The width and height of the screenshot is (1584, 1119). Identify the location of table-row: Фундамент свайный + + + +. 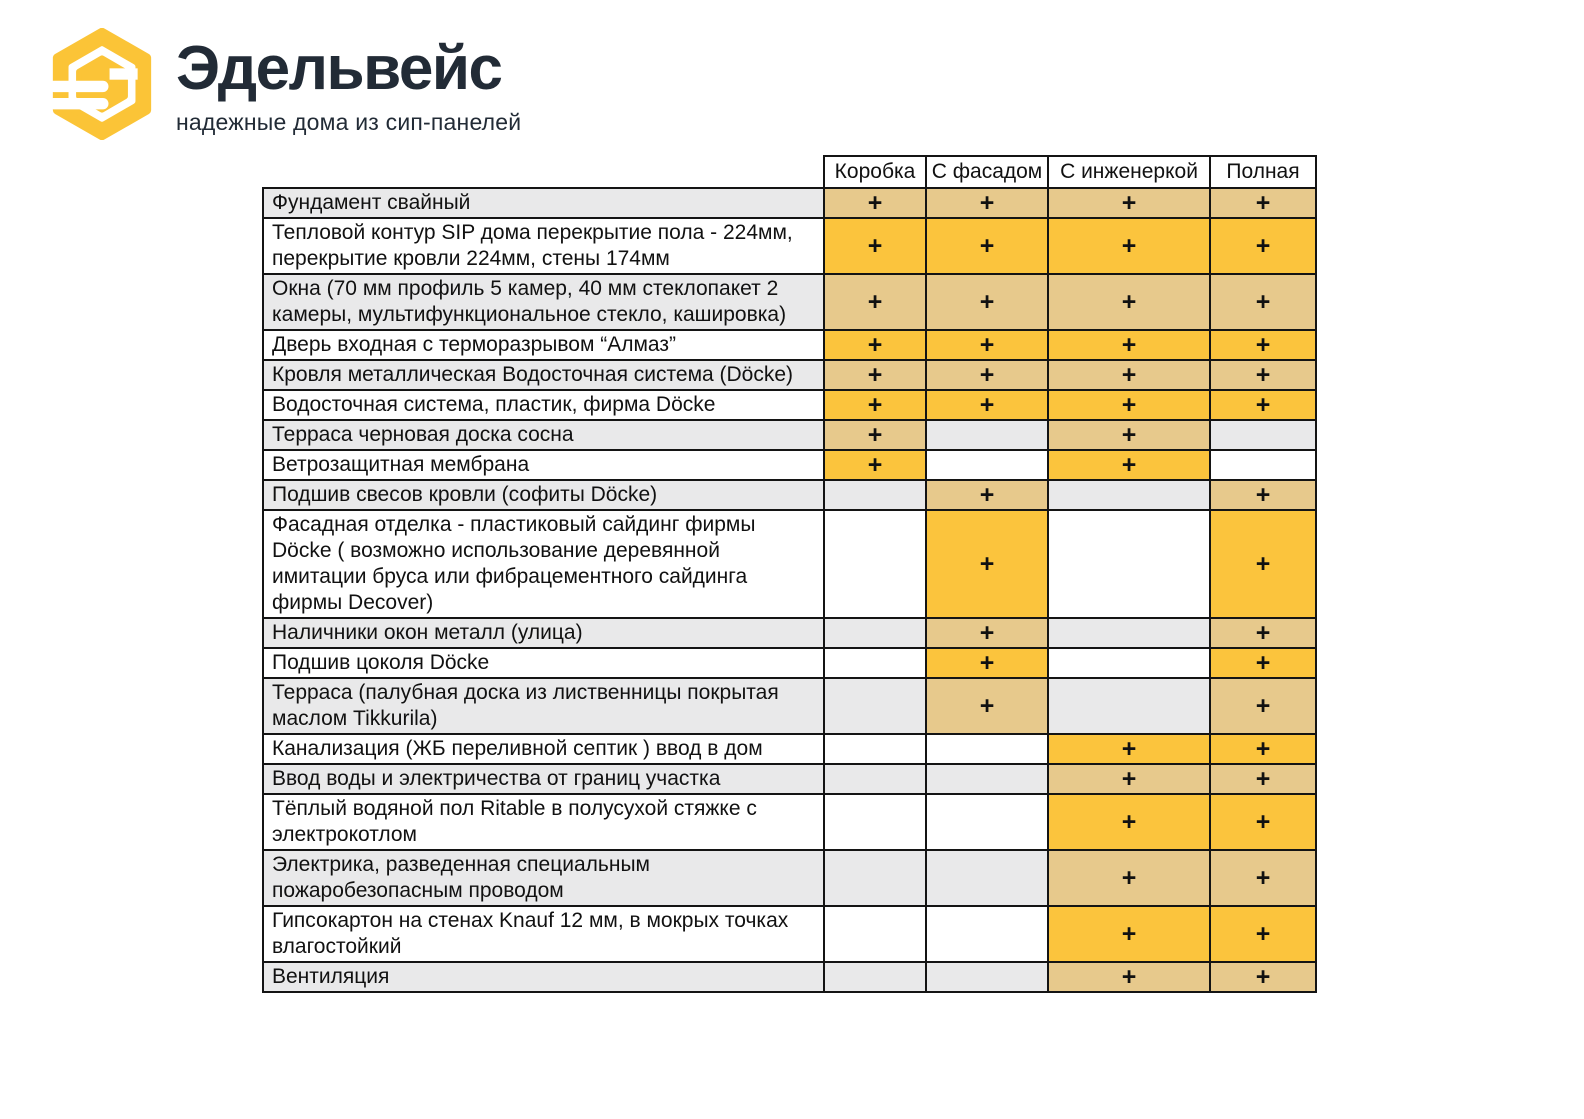
(789, 203).